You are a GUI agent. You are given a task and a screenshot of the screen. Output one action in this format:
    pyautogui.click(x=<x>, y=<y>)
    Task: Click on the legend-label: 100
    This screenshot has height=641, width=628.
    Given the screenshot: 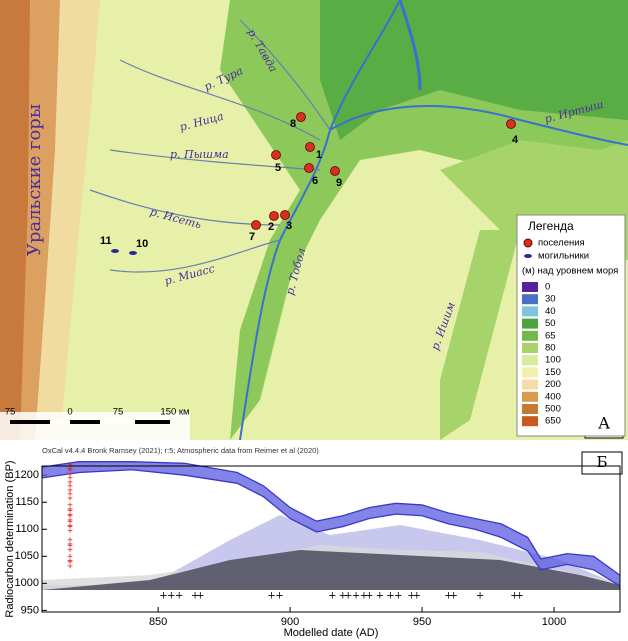 What is the action you would take?
    pyautogui.click(x=553, y=360)
    